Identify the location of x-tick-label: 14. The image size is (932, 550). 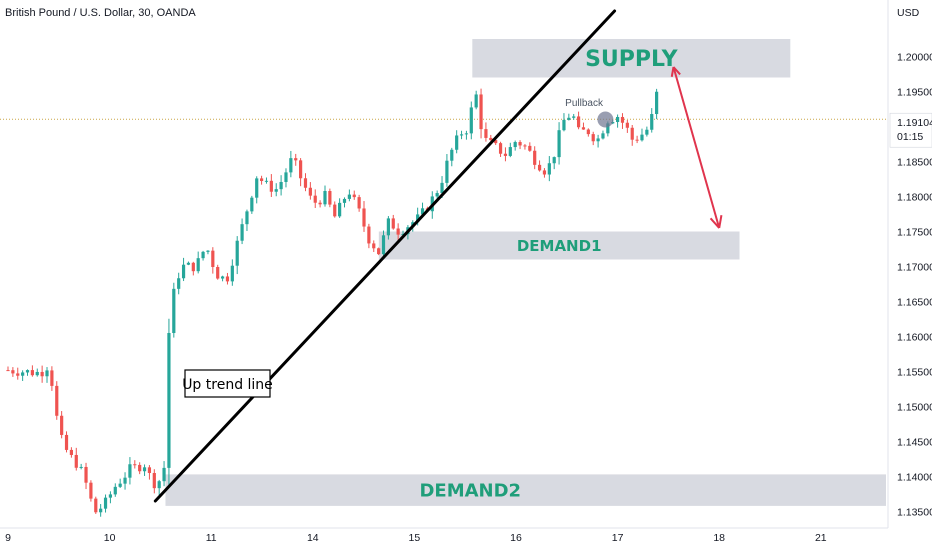
(313, 538).